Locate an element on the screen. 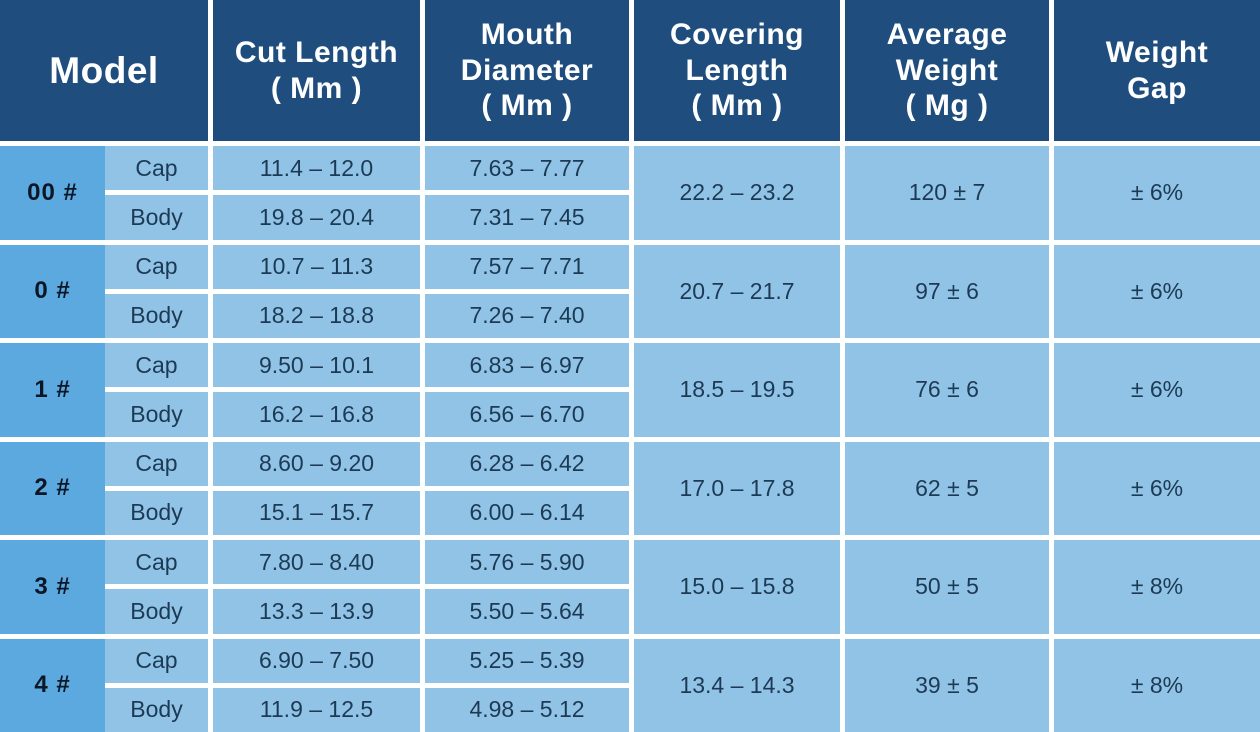 This screenshot has width=1260, height=732. cap-cut-length-value: 9.50 – 10.1 is located at coordinates (316, 365).